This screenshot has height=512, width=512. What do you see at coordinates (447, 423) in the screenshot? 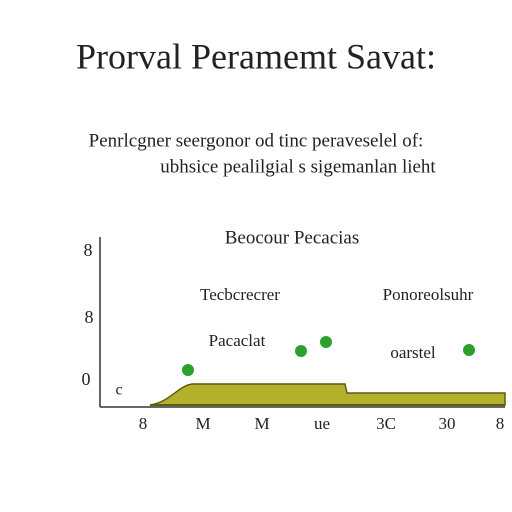
I see `x-label: 30` at bounding box center [447, 423].